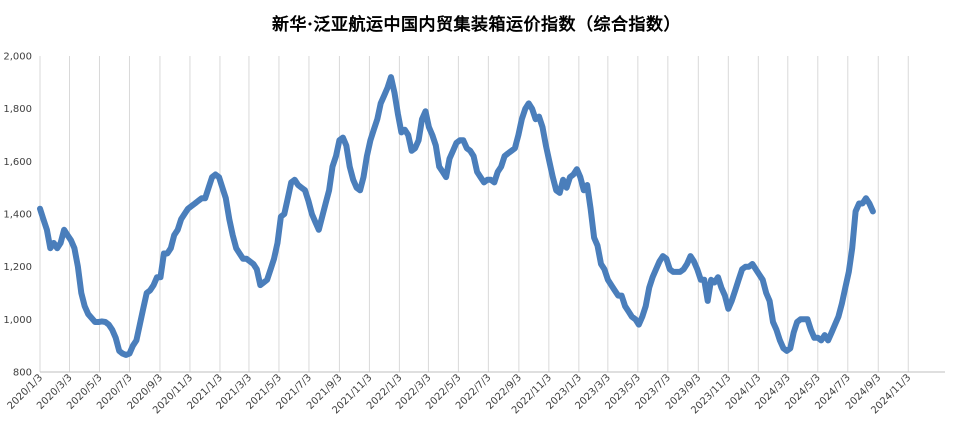 The width and height of the screenshot is (953, 429). What do you see at coordinates (17, 109) in the screenshot?
I see `y-tick-label: 1,800` at bounding box center [17, 109].